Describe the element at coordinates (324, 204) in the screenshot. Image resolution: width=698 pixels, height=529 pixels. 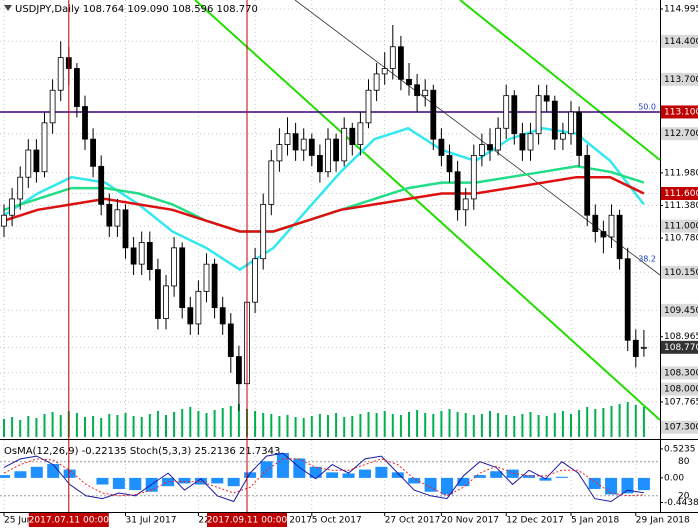
I see `moving-average` at that location.